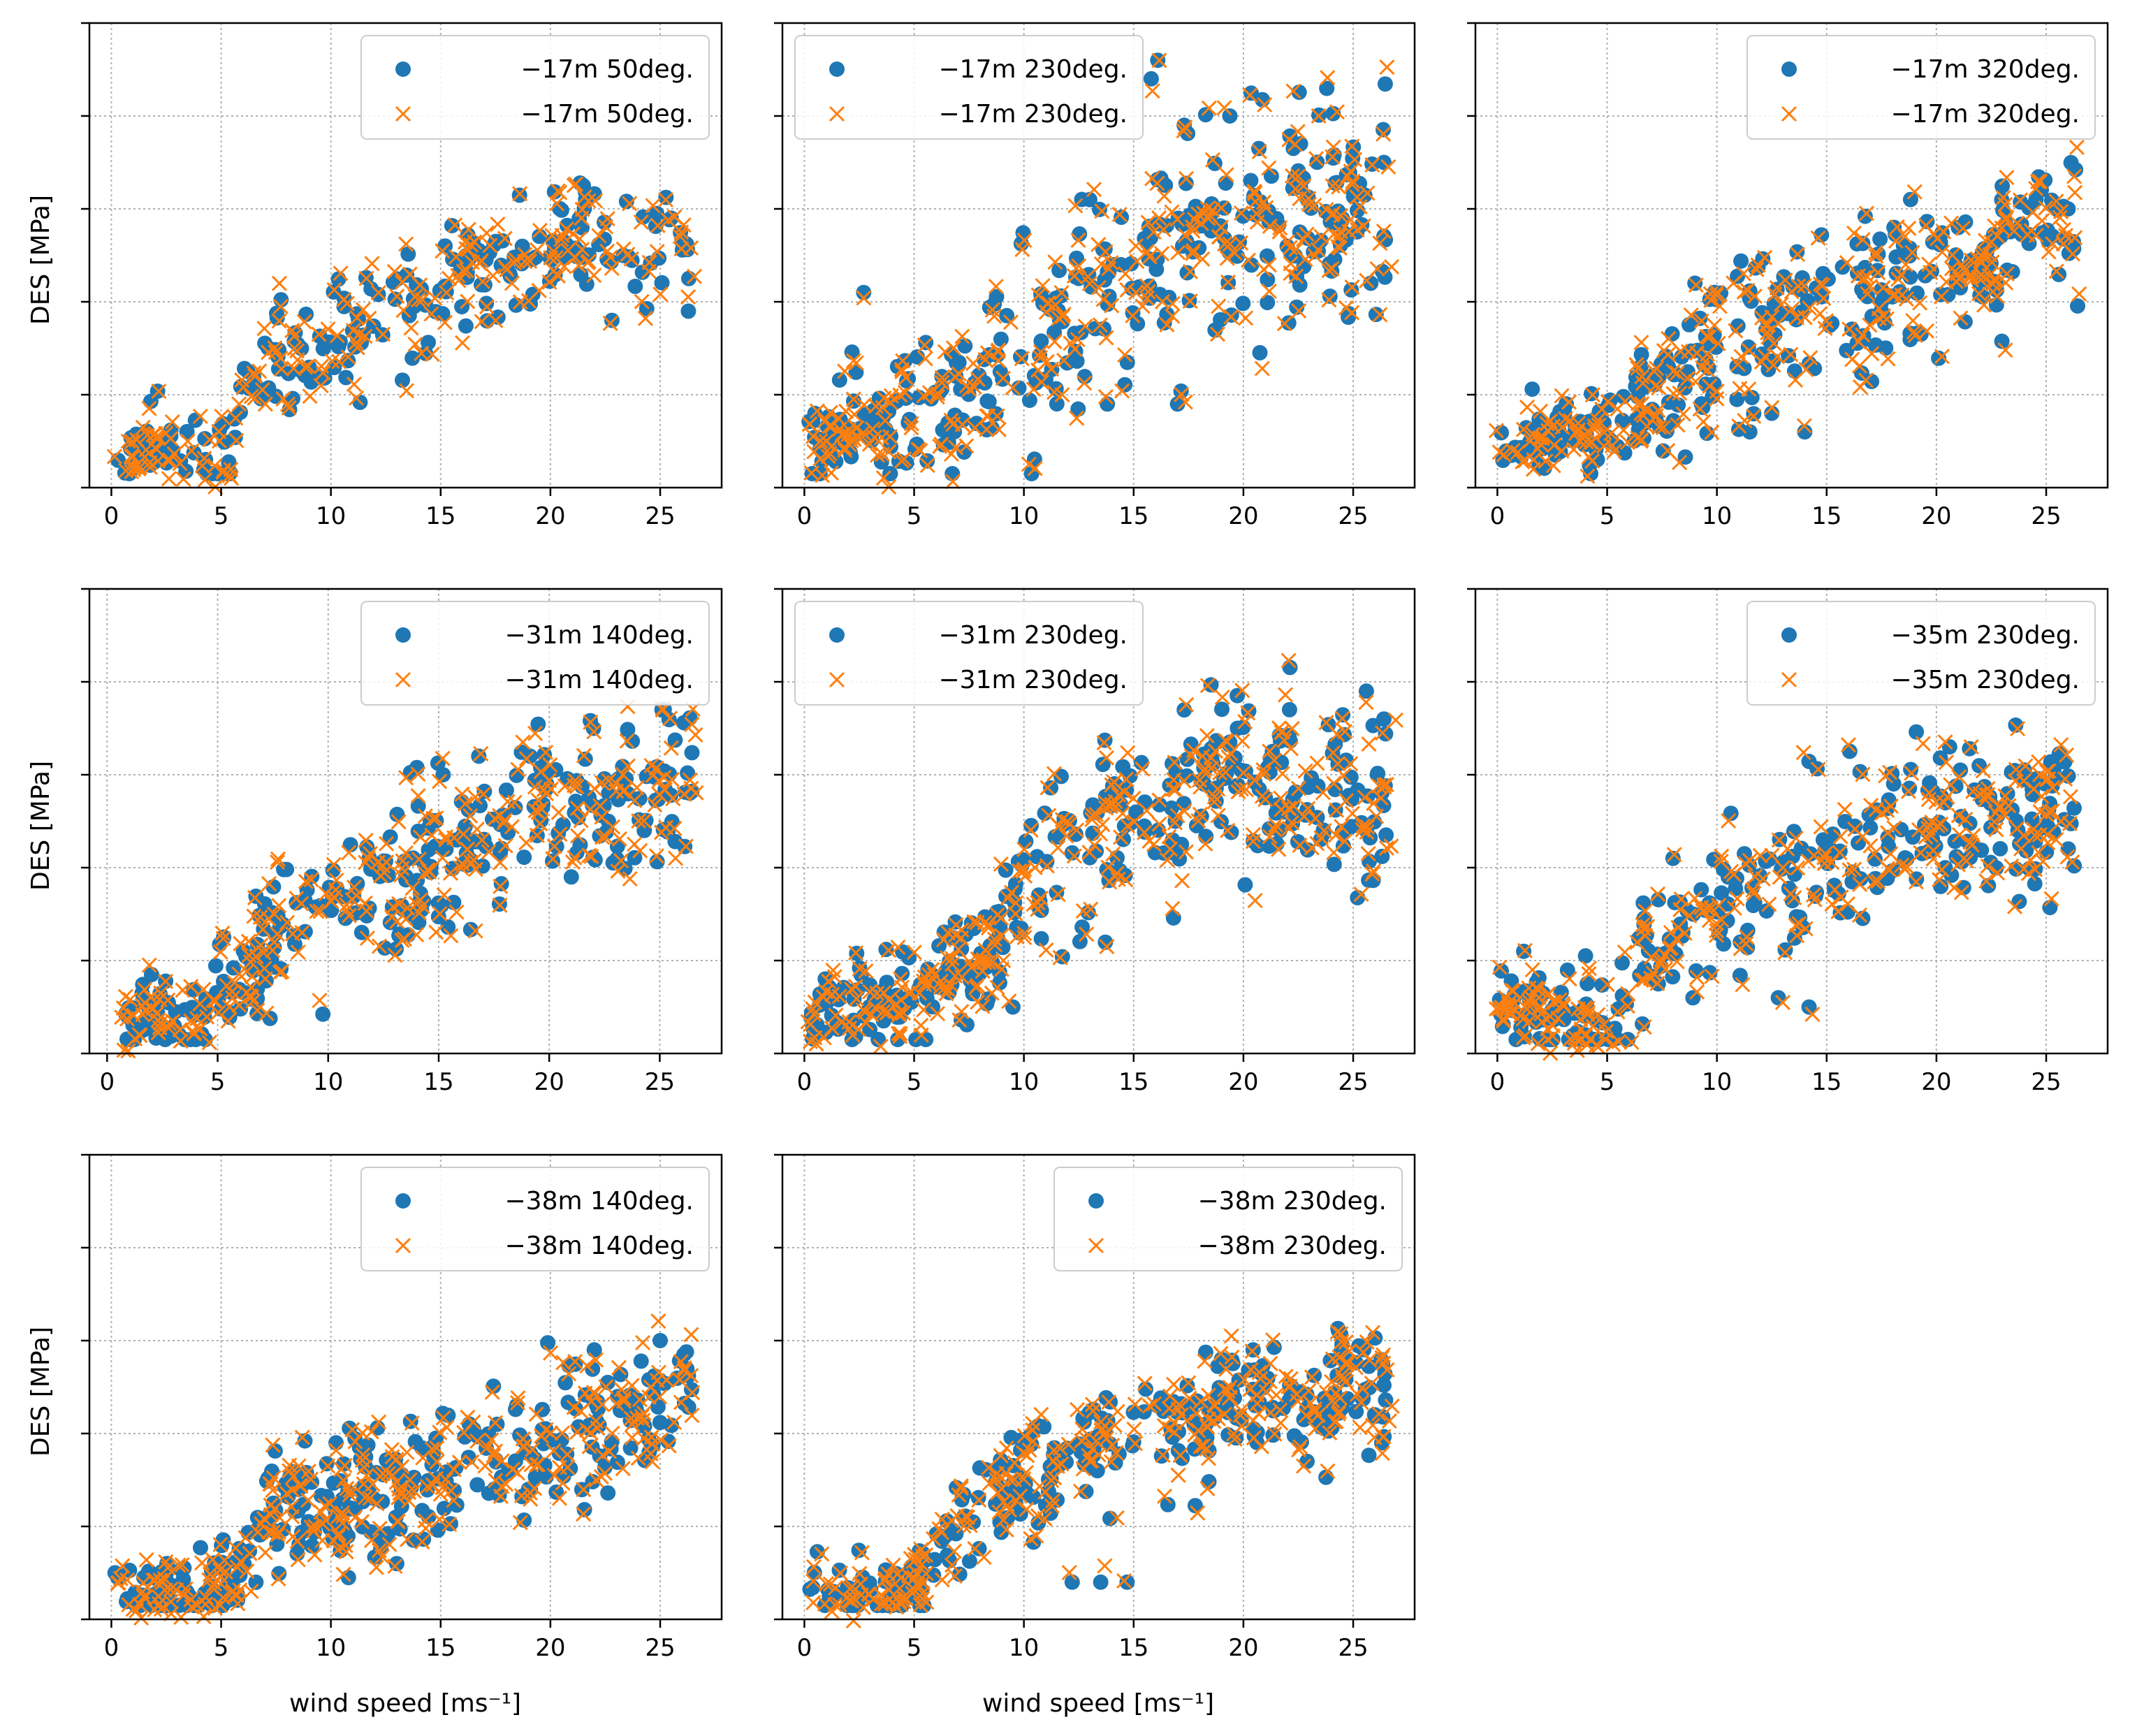 The width and height of the screenshot is (2130, 1736). What do you see at coordinates (1986, 635) in the screenshot?
I see `legend-label-a: −35m 230deg.` at bounding box center [1986, 635].